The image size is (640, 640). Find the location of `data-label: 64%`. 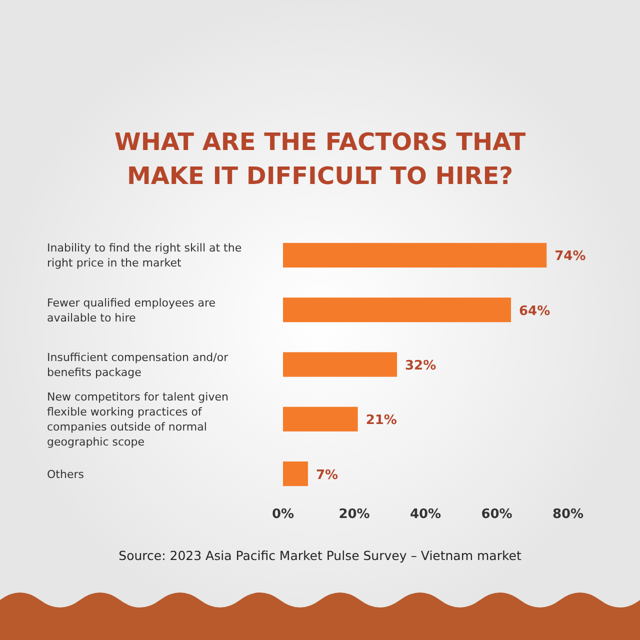

data-label: 64% is located at coordinates (534, 311).